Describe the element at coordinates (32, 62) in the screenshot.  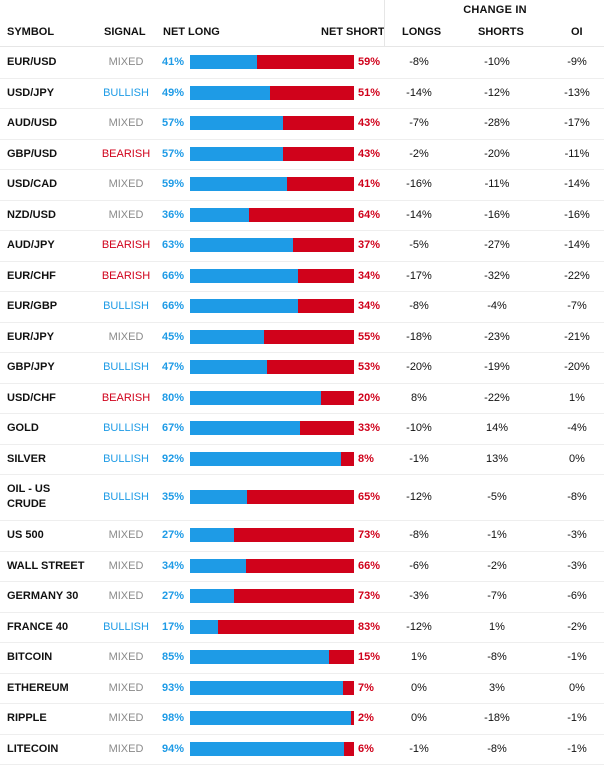
I see `symbol-cell: EUR/USD` at that location.